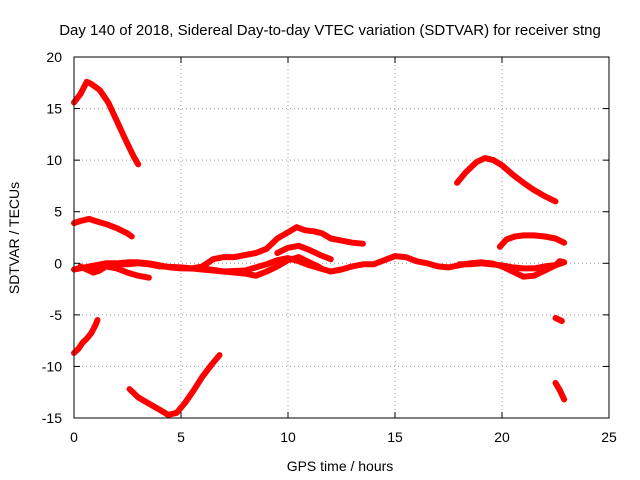 The image size is (640, 480). I want to click on series-line-arc-zero-d, so click(261, 266).